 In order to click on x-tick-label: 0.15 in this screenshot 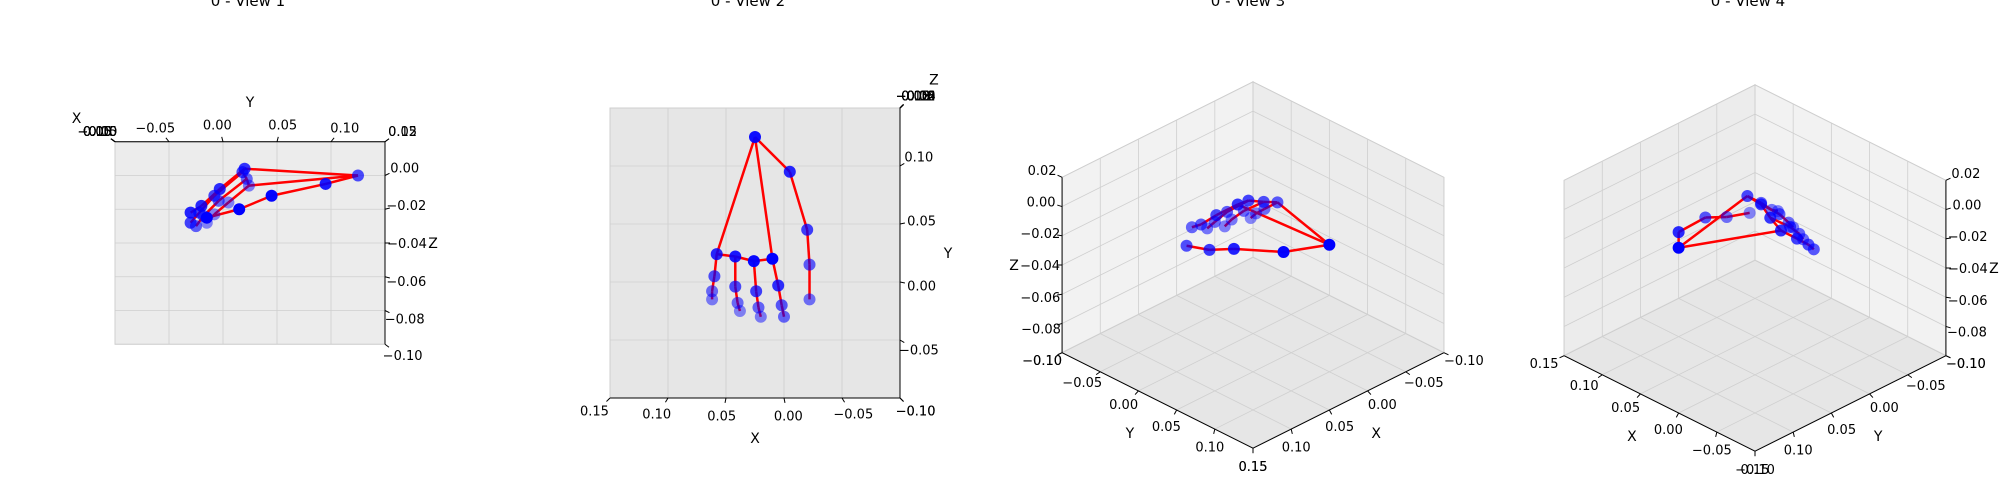, I will do `click(1253, 467)`.